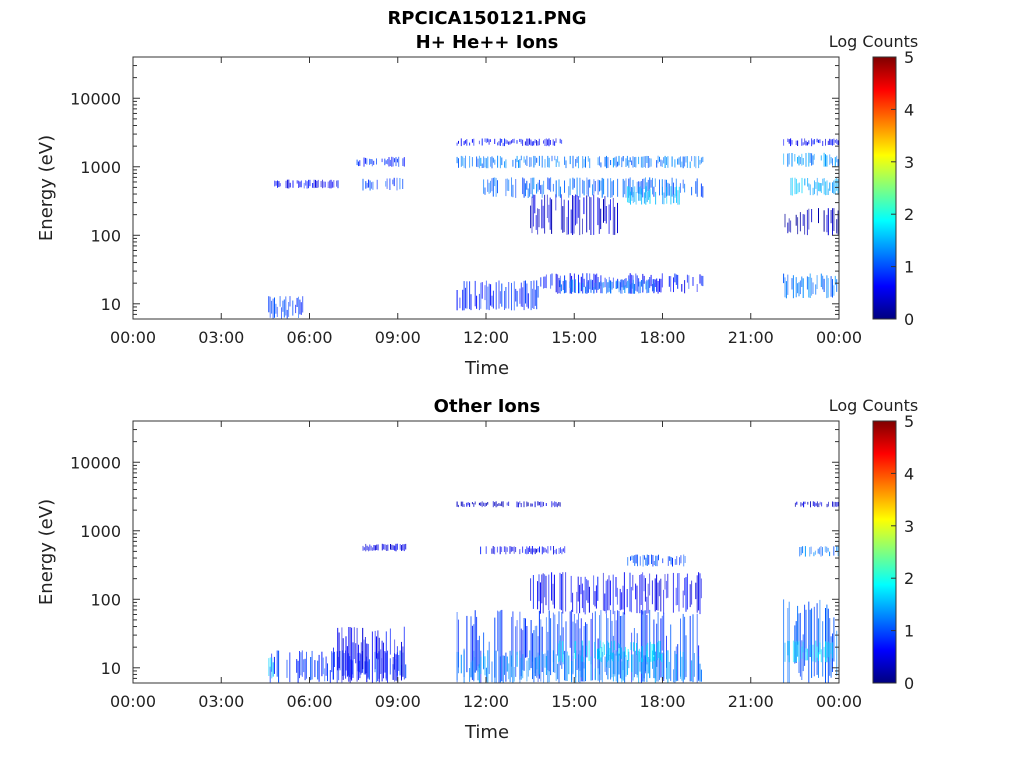 Image resolution: width=1024 pixels, height=768 pixels. I want to click on figure-title: RPCICA150121.PNG, so click(486, 18).